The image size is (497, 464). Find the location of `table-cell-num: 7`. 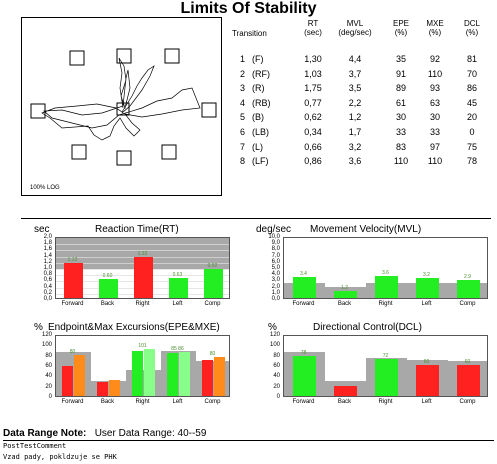

table-cell-num: 7 is located at coordinates (243, 146).